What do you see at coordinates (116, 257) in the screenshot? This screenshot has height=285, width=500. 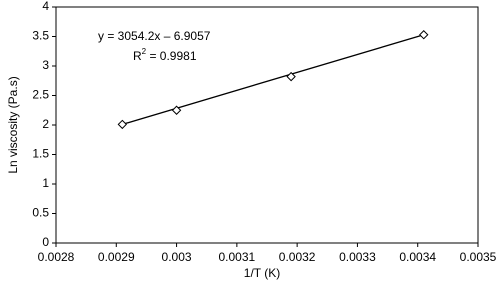 I see `x-tick-label: 0.0029` at bounding box center [116, 257].